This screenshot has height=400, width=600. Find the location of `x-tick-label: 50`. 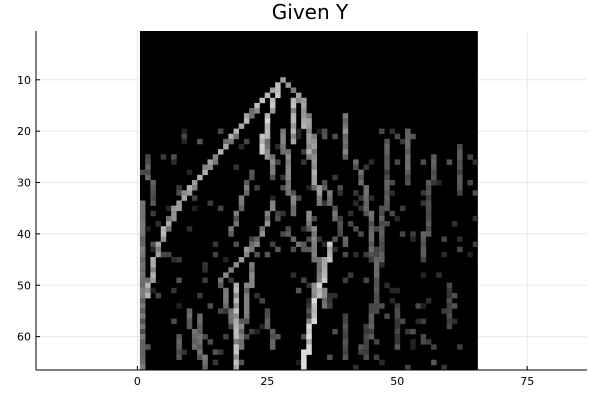

x-tick-label: 50 is located at coordinates (397, 381).